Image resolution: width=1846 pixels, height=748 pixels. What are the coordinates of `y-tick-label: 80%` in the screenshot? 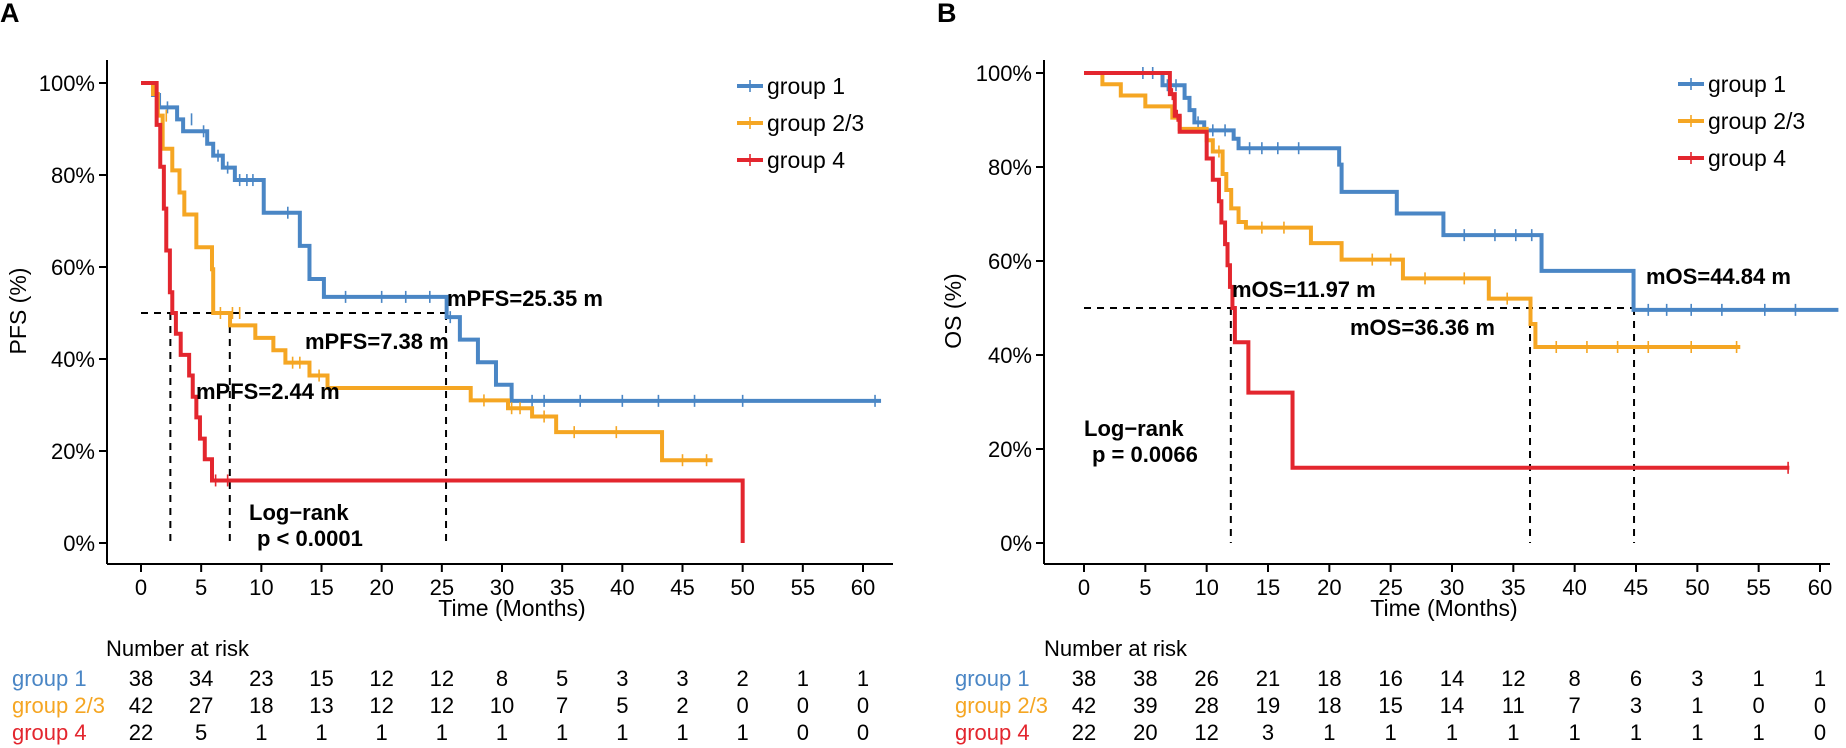 It's located at (73, 175).